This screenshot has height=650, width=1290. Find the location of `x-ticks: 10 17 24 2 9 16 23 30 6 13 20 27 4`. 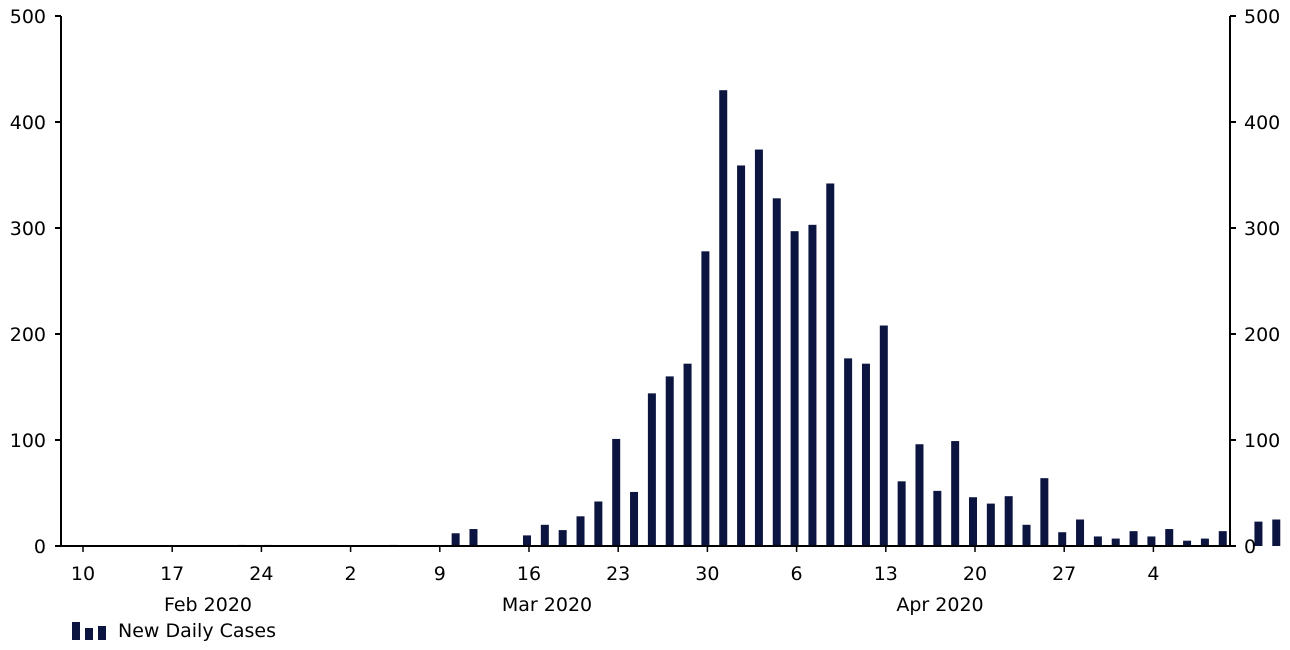

x-ticks: 10 17 24 2 9 16 23 30 6 13 20 27 4 is located at coordinates (615, 565).